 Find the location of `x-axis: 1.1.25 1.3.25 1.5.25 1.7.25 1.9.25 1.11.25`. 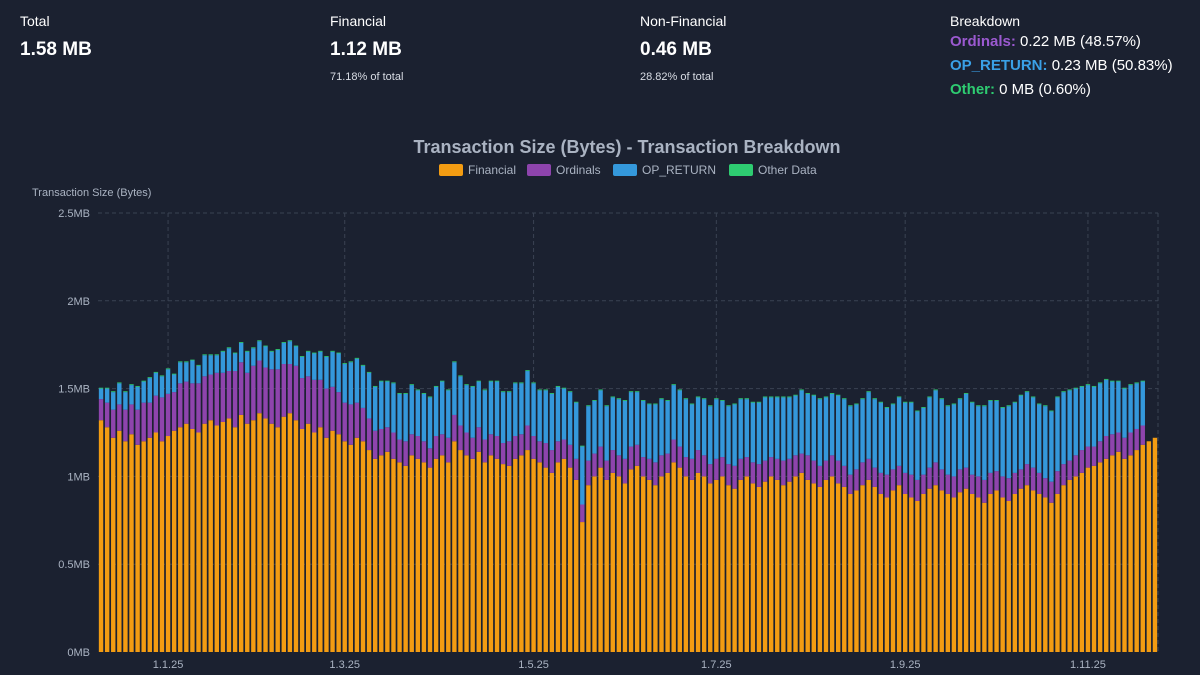

x-axis: 1.1.25 1.3.25 1.5.25 1.7.25 1.9.25 1.11.25 is located at coordinates (629, 665).